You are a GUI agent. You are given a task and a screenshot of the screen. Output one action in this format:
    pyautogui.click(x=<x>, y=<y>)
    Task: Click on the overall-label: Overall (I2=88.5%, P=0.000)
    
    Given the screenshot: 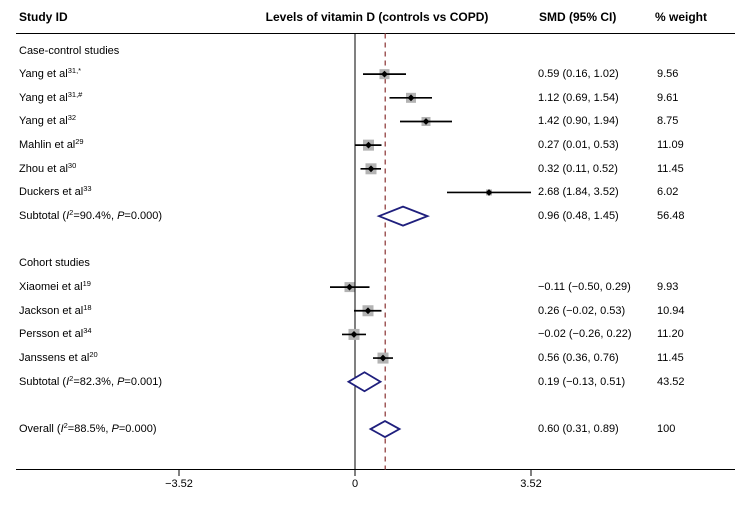 What is the action you would take?
    pyautogui.click(x=88, y=428)
    